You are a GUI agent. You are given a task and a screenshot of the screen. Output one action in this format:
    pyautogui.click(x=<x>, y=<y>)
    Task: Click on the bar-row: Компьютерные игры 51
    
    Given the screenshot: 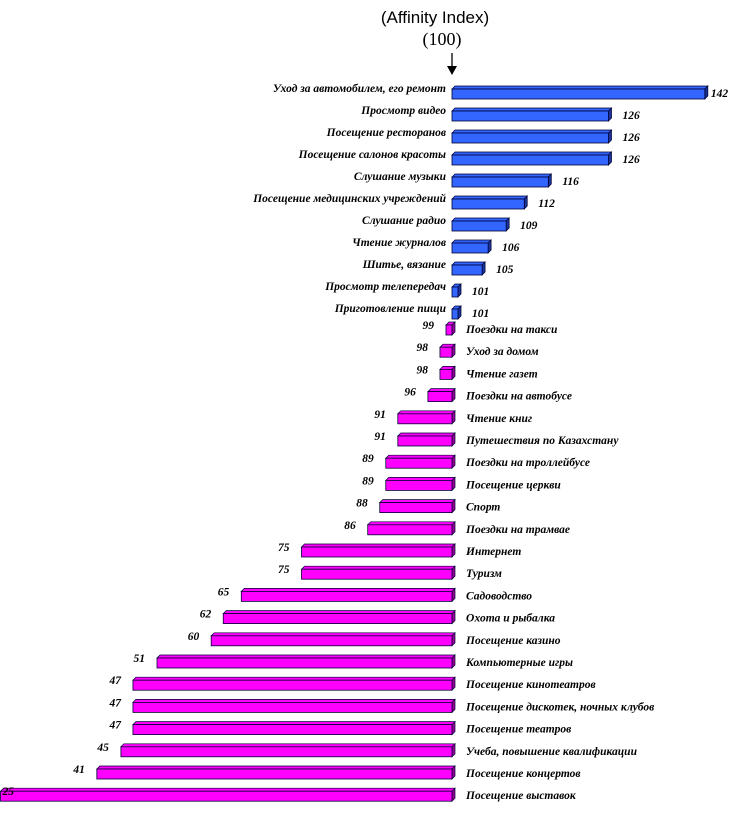 What is the action you would take?
    pyautogui.click(x=353, y=661)
    